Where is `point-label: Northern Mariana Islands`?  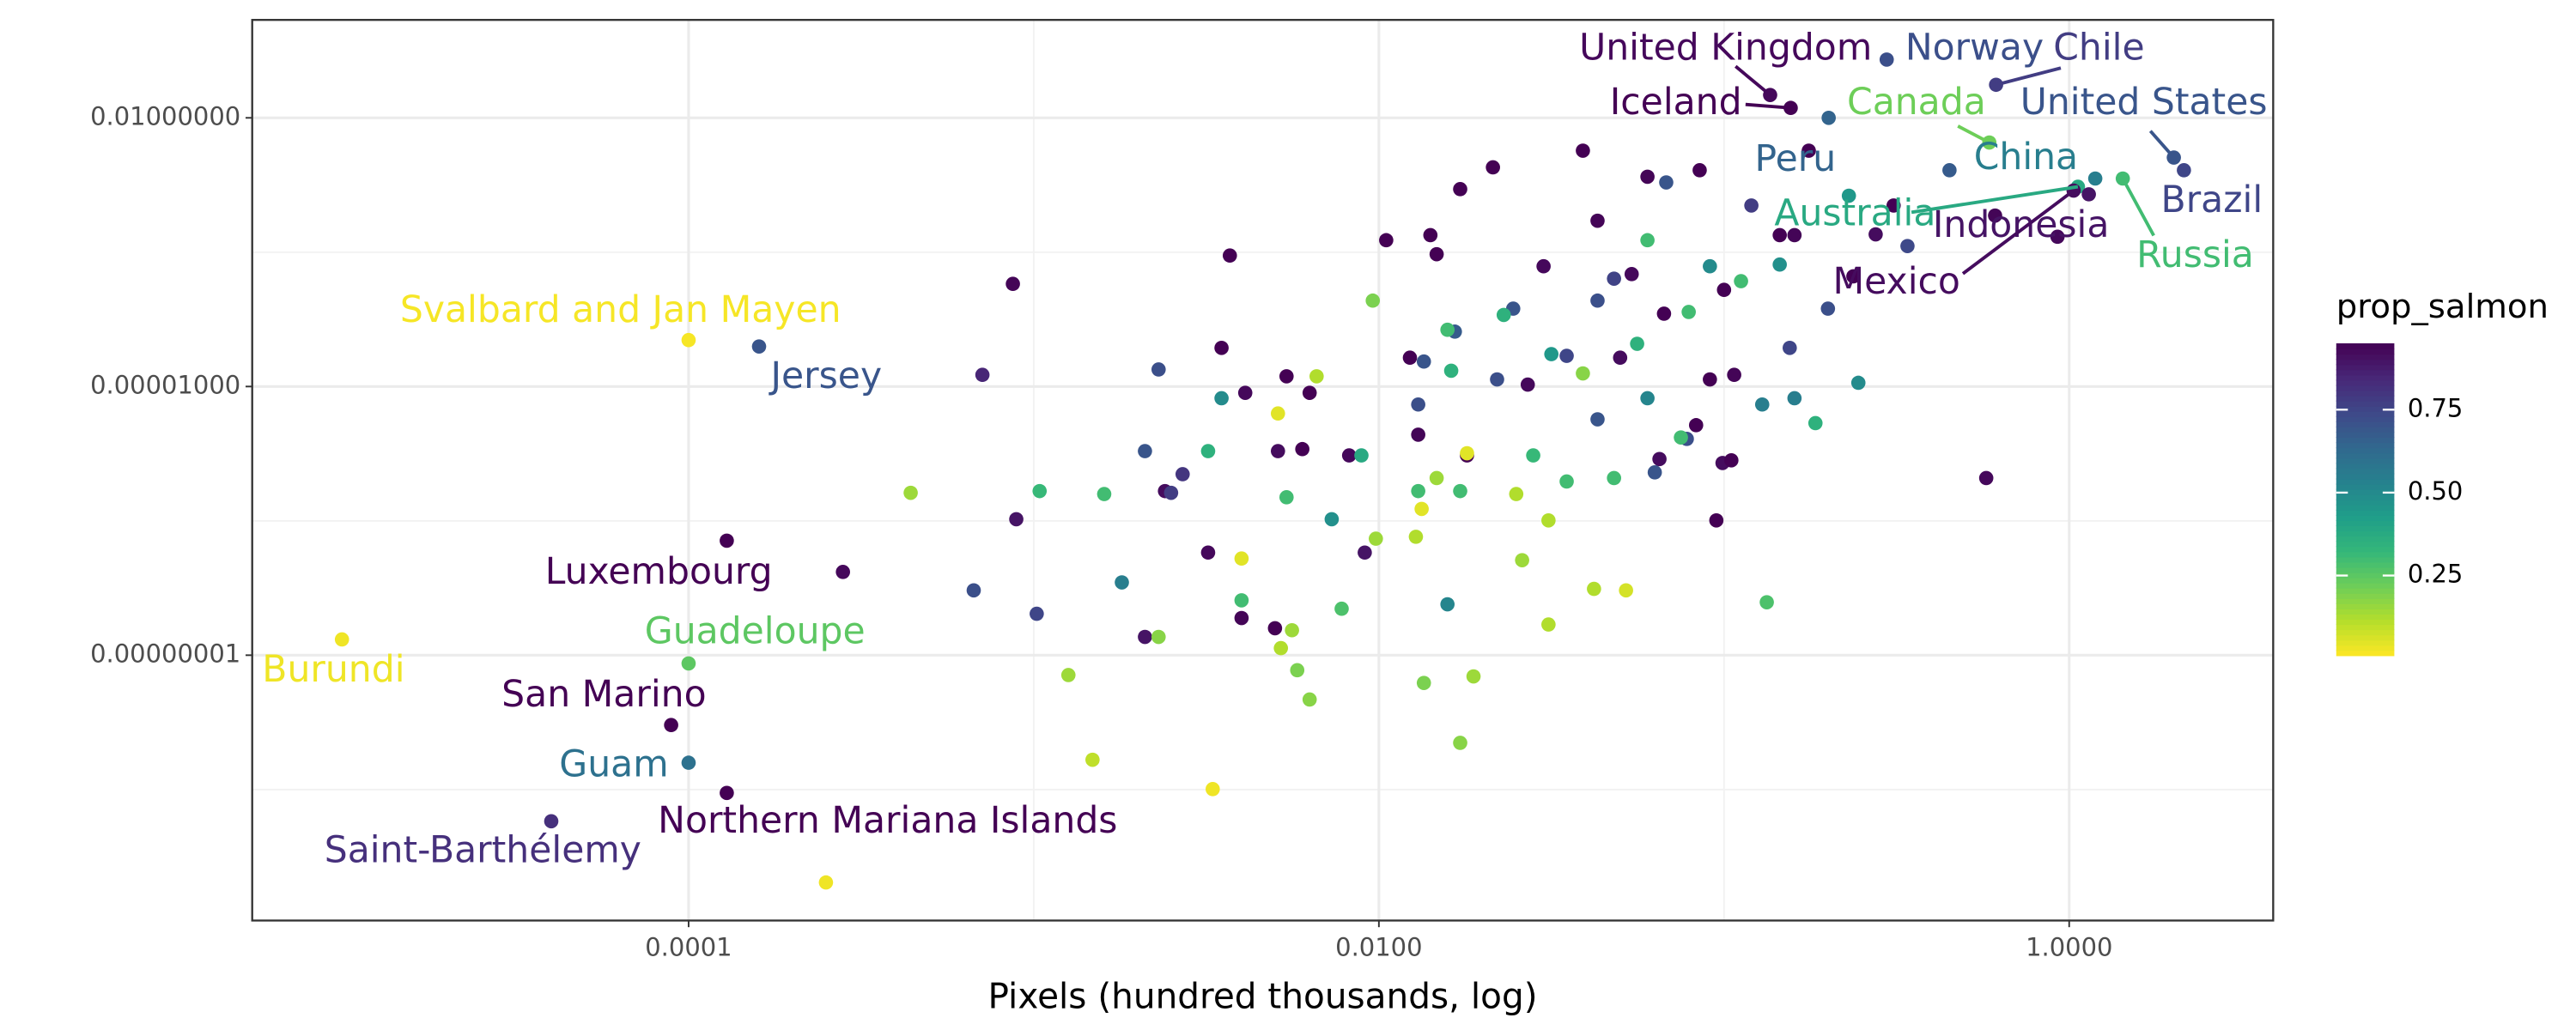
point-label: Northern Mariana Islands is located at coordinates (888, 821).